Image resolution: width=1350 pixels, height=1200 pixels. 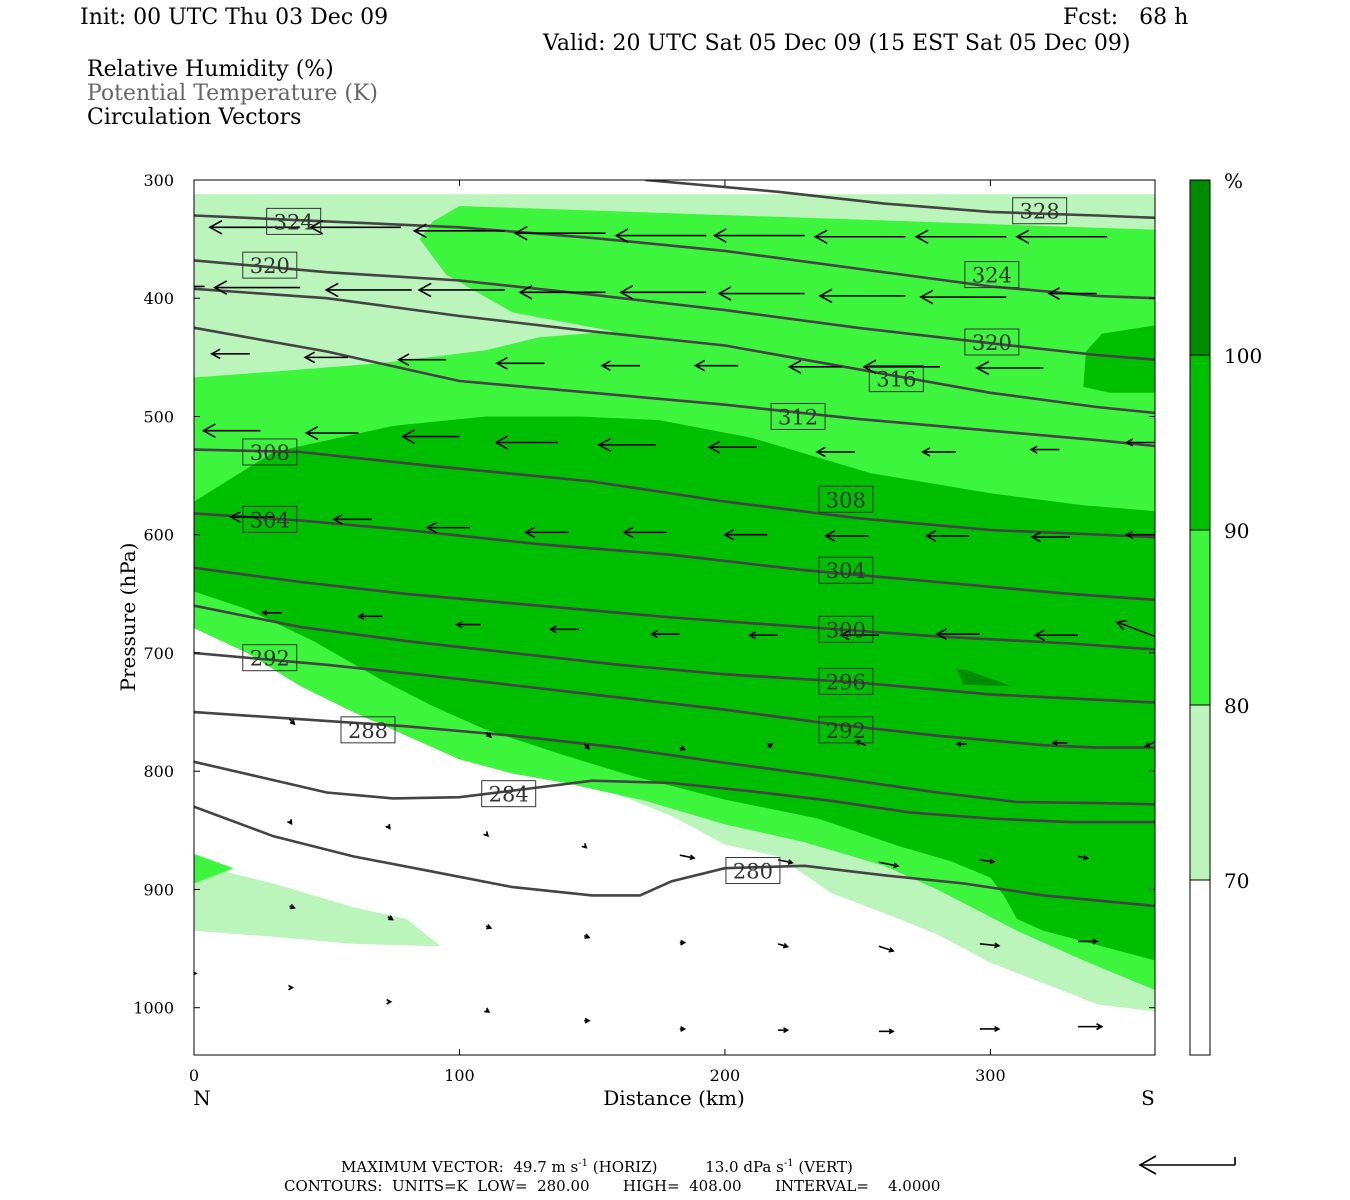 I want to click on contour-label-284: 284, so click(x=509, y=794).